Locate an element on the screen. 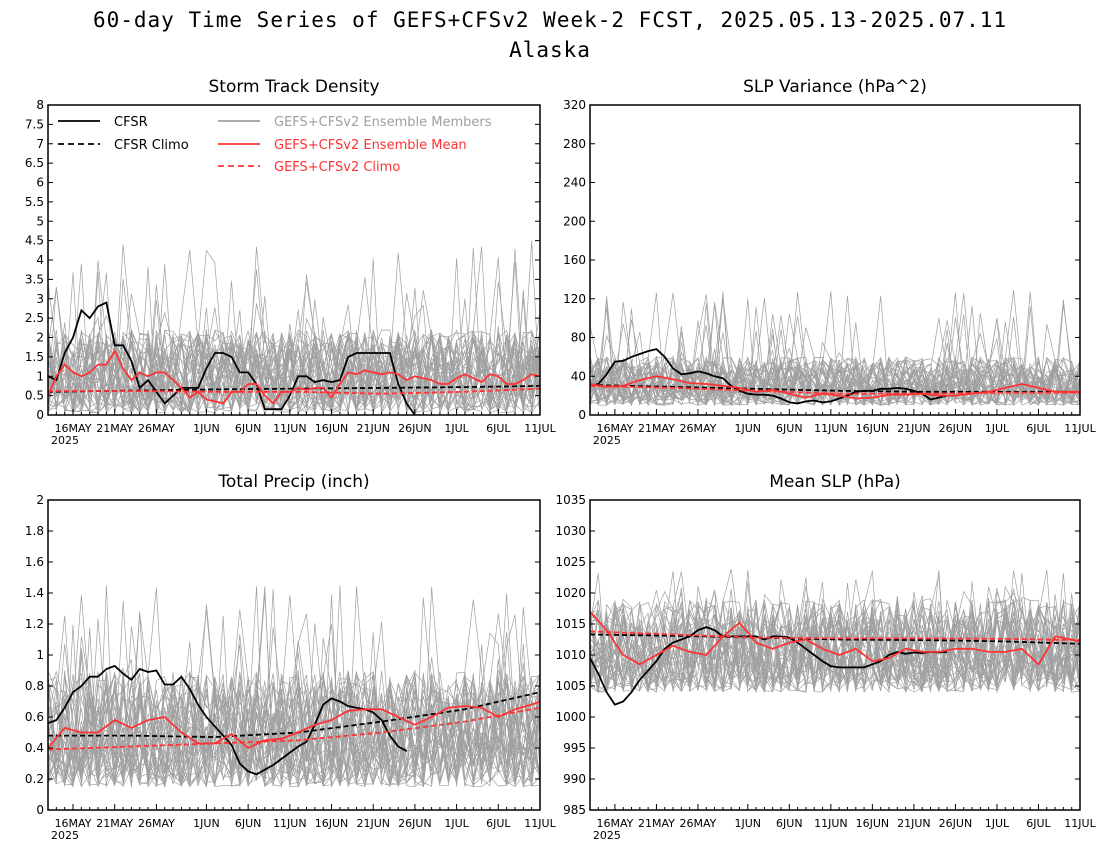 The height and width of the screenshot is (850, 1100). y-tick-label: 160 is located at coordinates (574, 260).